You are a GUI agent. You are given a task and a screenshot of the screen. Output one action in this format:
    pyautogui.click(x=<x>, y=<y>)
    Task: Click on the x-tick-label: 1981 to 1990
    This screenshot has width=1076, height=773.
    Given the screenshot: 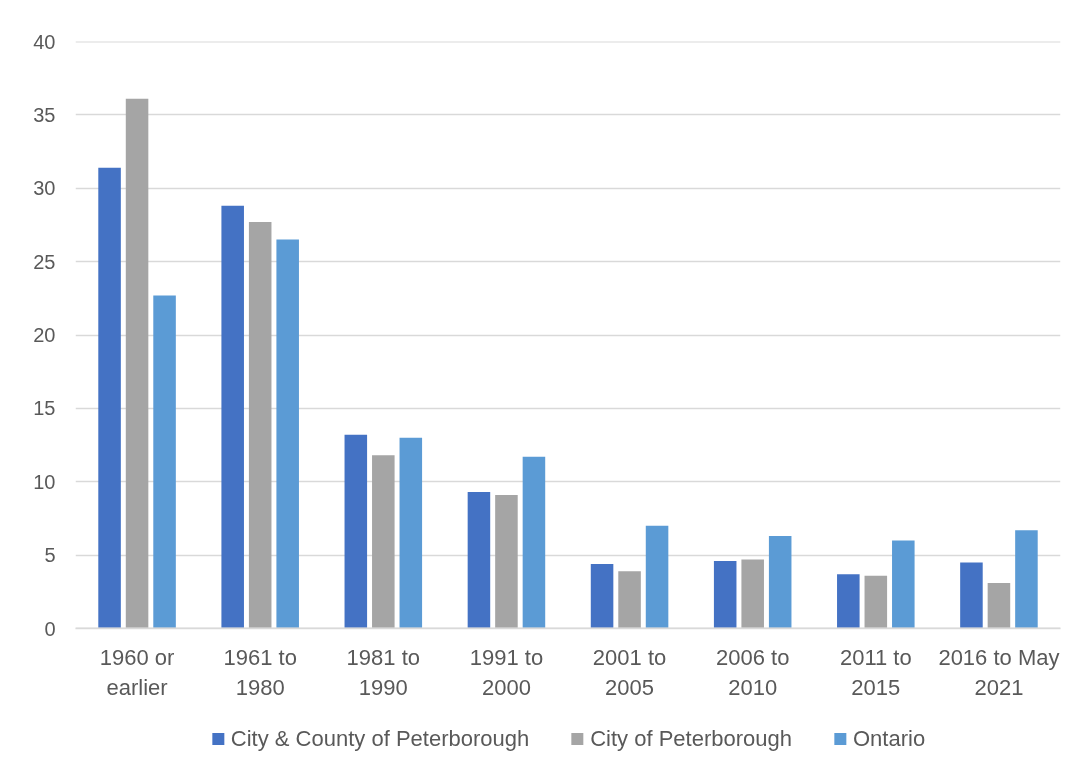 What is the action you would take?
    pyautogui.click(x=383, y=672)
    